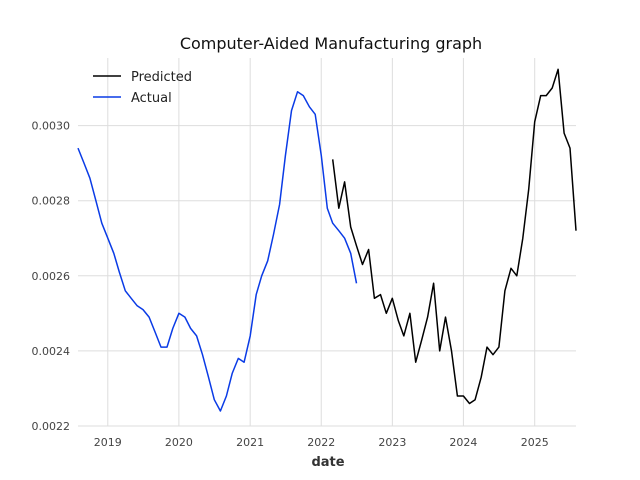 The width and height of the screenshot is (640, 480). Describe the element at coordinates (51, 201) in the screenshot. I see `y-tick-label: 0.0028` at that location.